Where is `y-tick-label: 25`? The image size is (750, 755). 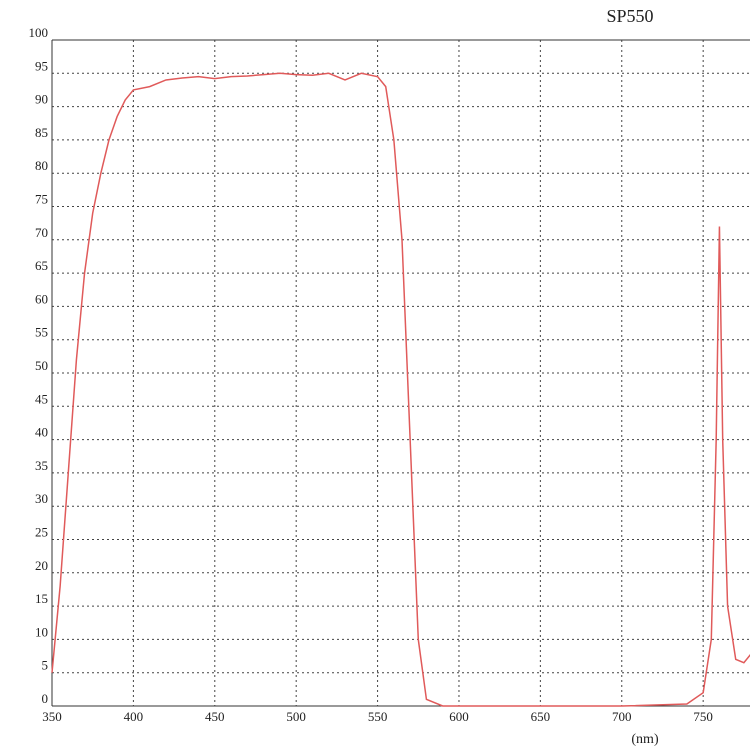 y-tick-label: 25 is located at coordinates (41, 531).